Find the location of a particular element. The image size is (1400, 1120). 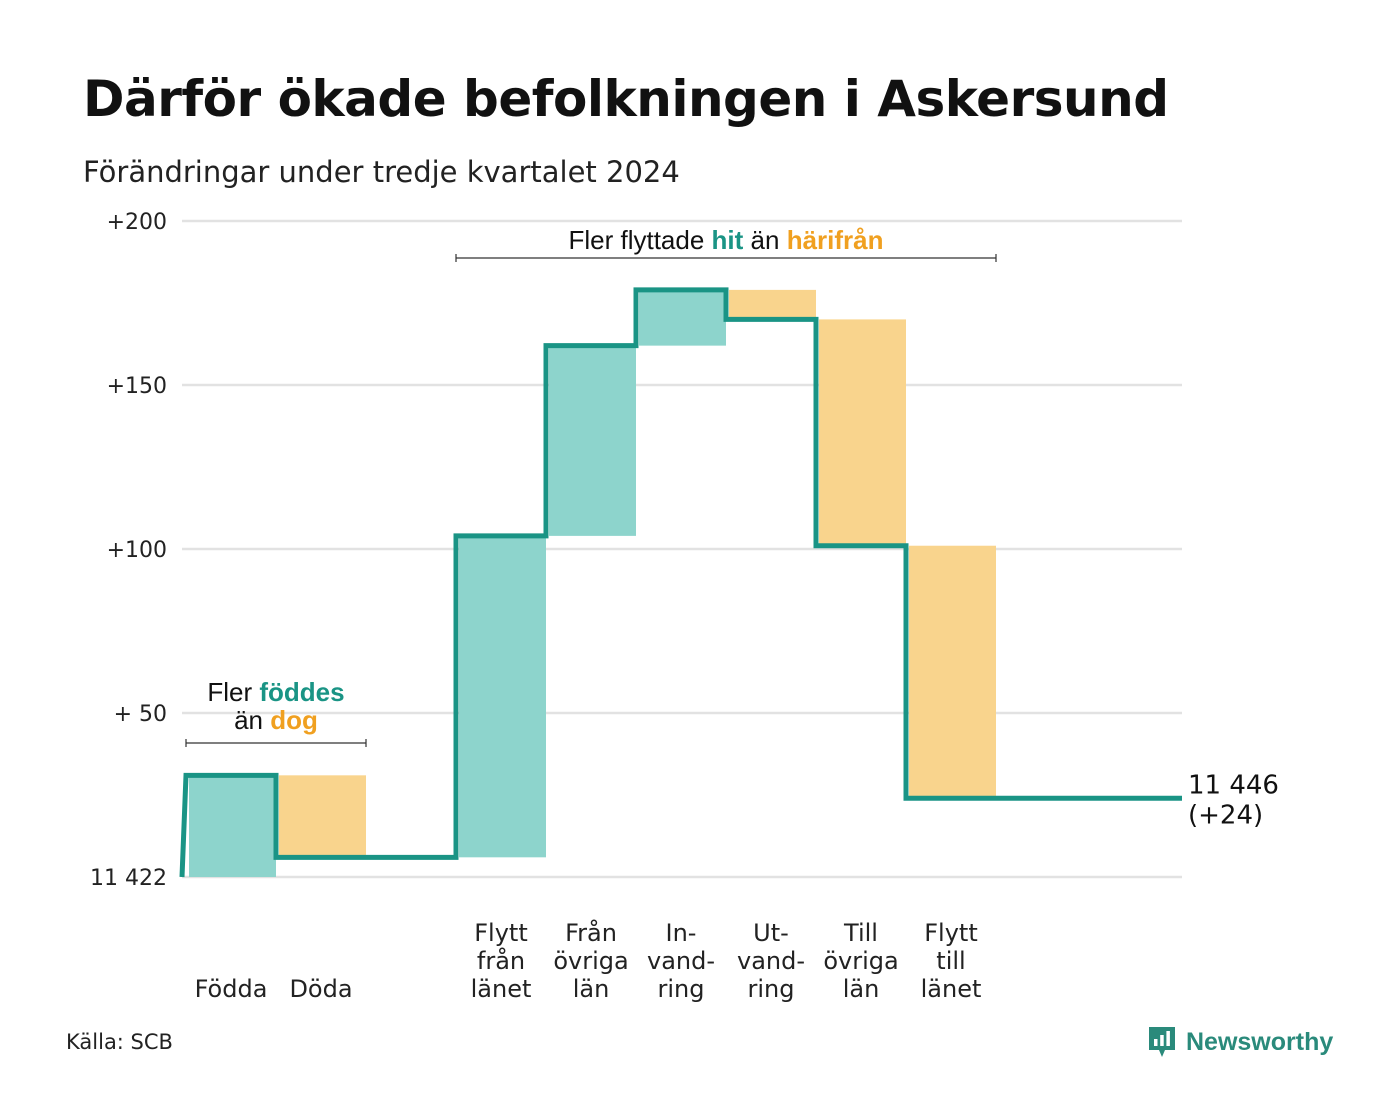

y-tick-label: +100 is located at coordinates (137, 550).